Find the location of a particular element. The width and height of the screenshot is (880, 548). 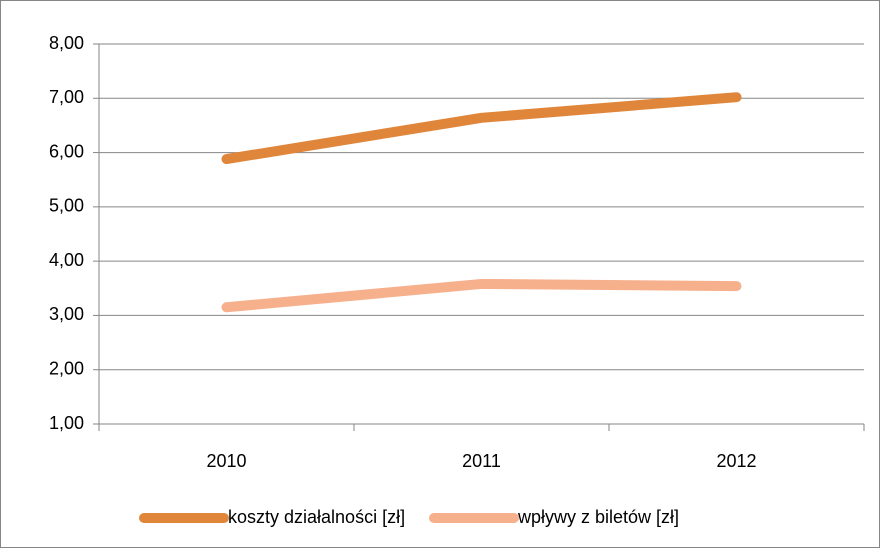

x-tick-label: 2012 is located at coordinates (736, 461).